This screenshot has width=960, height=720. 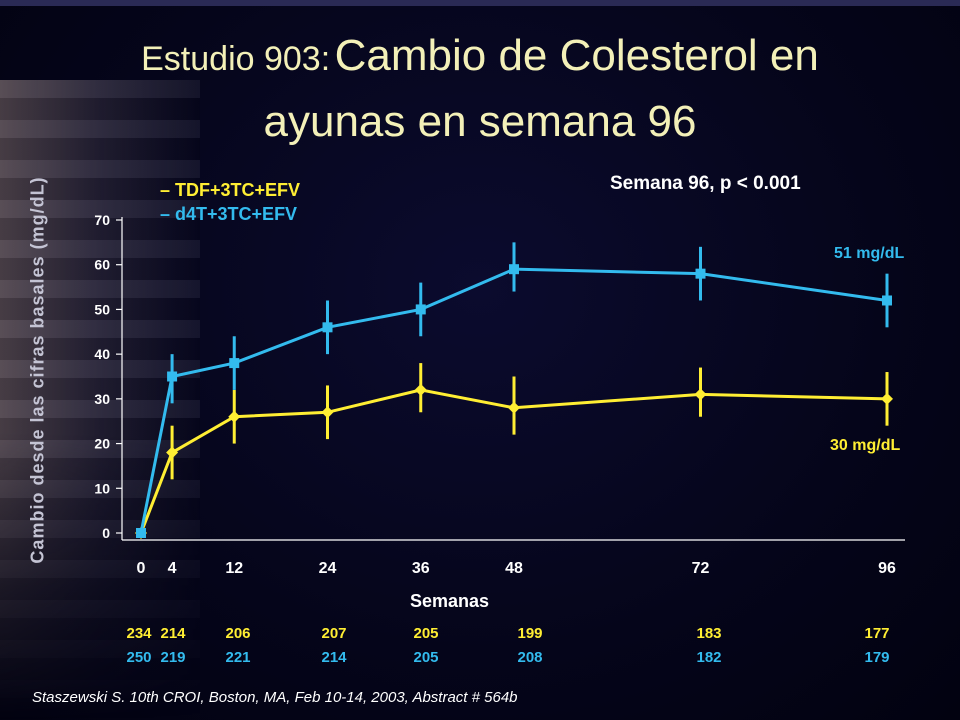 I want to click on x-tick-label: 48, so click(x=514, y=568).